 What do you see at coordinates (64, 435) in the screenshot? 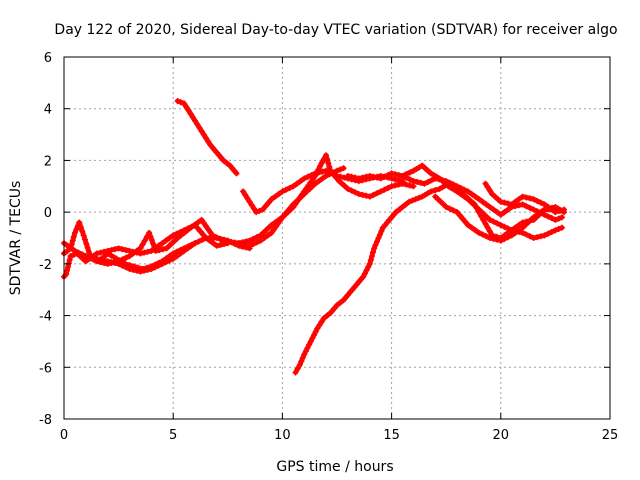
I see `x-tick-label: 0` at bounding box center [64, 435].